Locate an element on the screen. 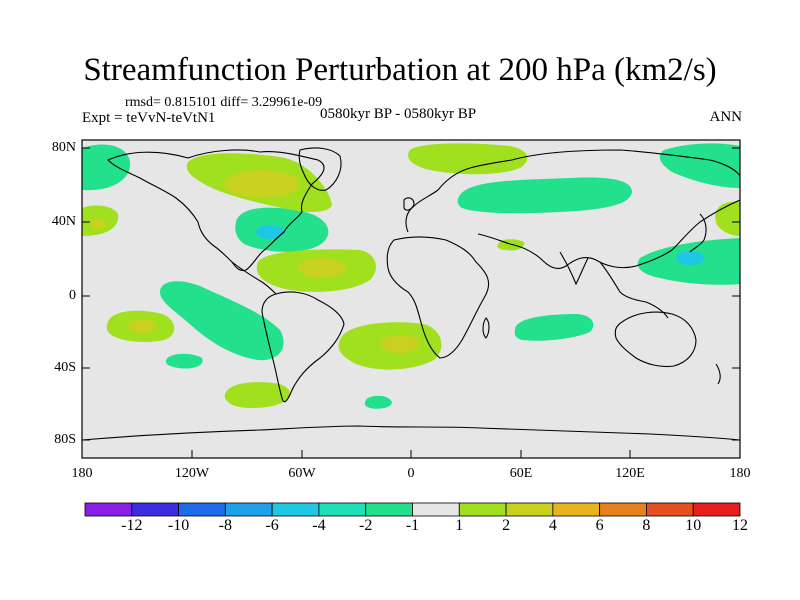 This screenshot has height=600, width=800. colorbar-label: 4 is located at coordinates (552, 525).